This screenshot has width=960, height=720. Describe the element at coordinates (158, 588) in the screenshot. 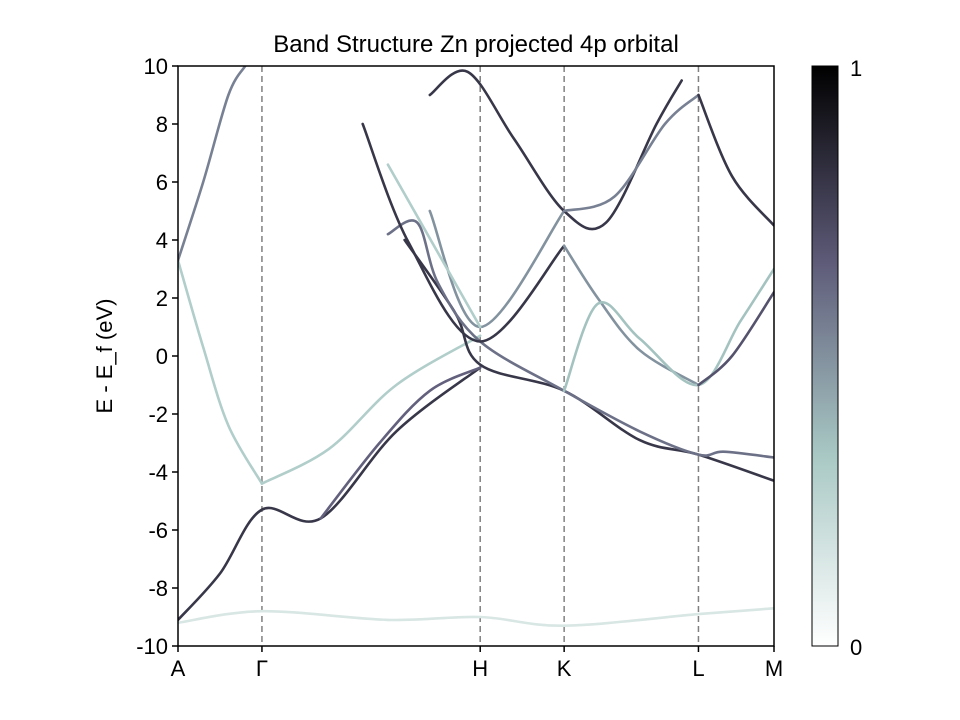

I see `y-tick-label: -8` at that location.